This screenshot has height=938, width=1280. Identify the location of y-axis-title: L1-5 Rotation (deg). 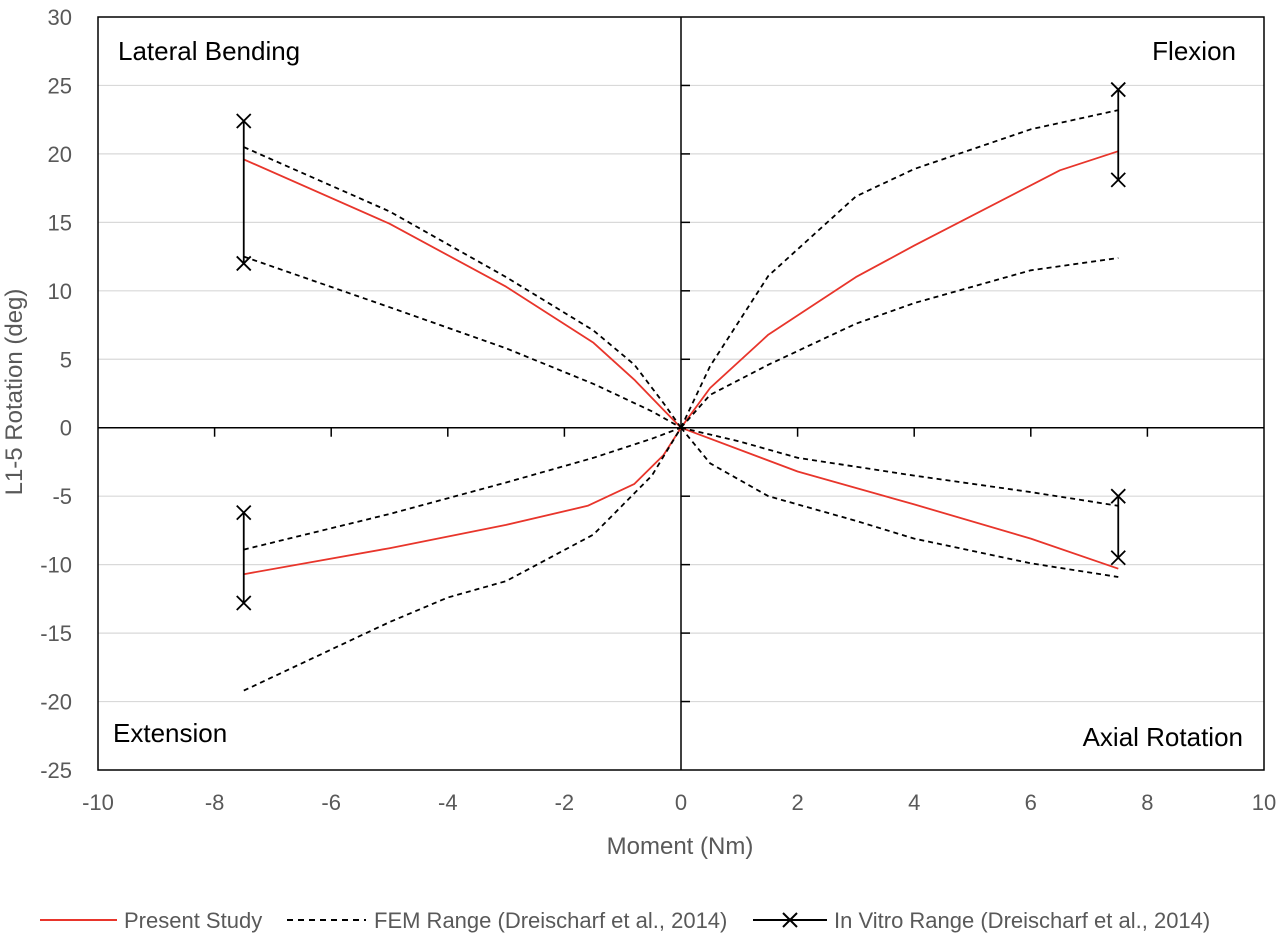
(14, 392).